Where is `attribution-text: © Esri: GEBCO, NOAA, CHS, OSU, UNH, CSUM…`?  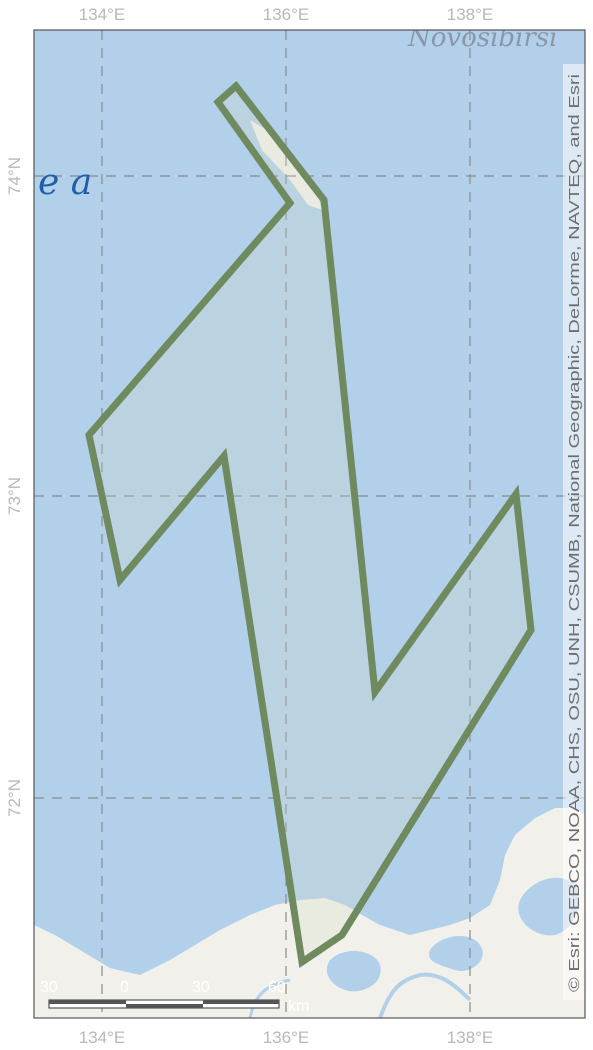 attribution-text: © Esri: GEBCO, NOAA, CHS, OSU, UNH, CSUM… is located at coordinates (574, 533).